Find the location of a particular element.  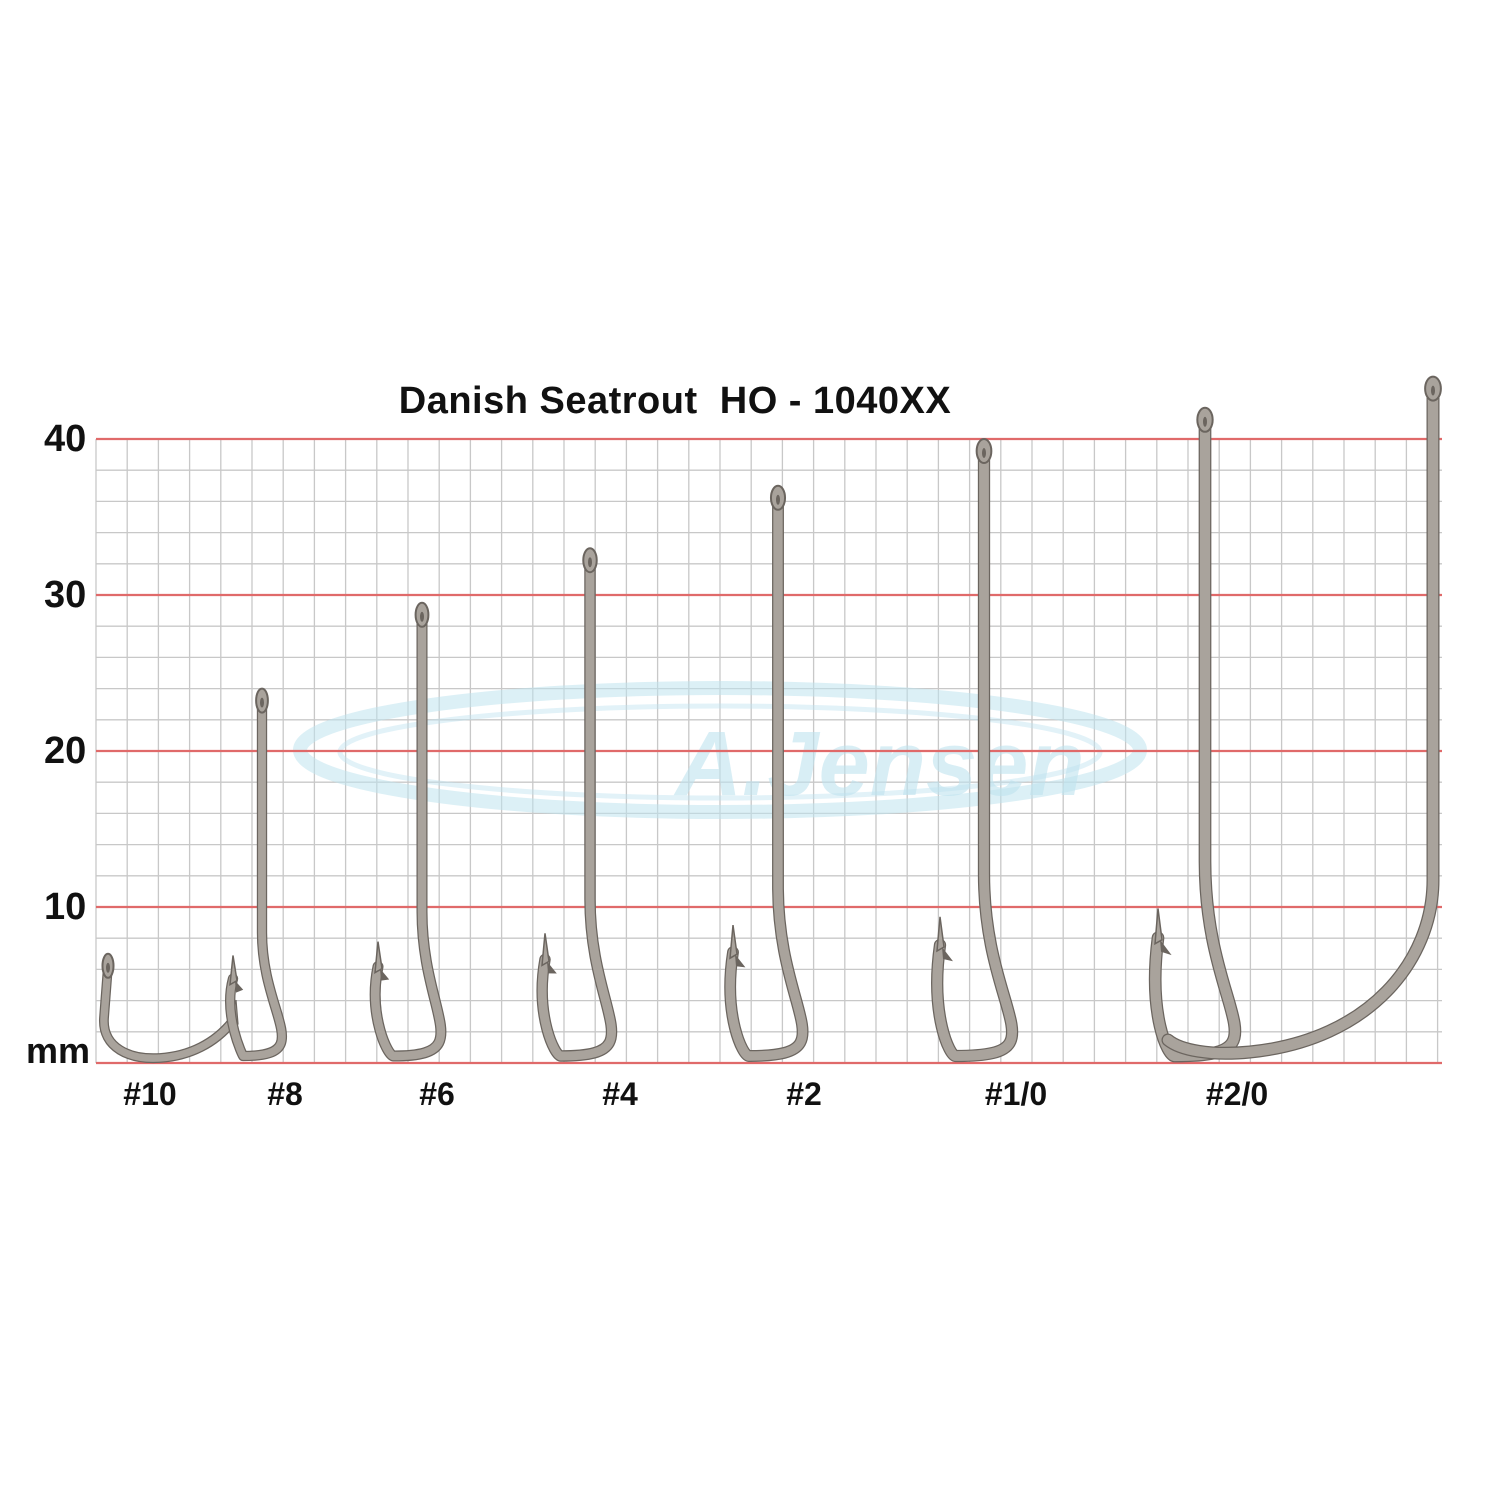

hook-largest is located at coordinates (1301, 717).